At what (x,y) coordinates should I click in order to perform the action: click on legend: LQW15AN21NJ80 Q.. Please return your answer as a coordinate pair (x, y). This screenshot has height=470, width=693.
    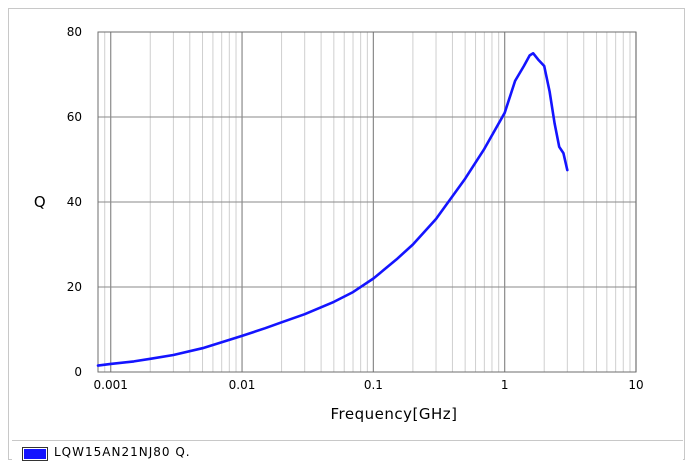
    Looking at the image, I should click on (347, 452).